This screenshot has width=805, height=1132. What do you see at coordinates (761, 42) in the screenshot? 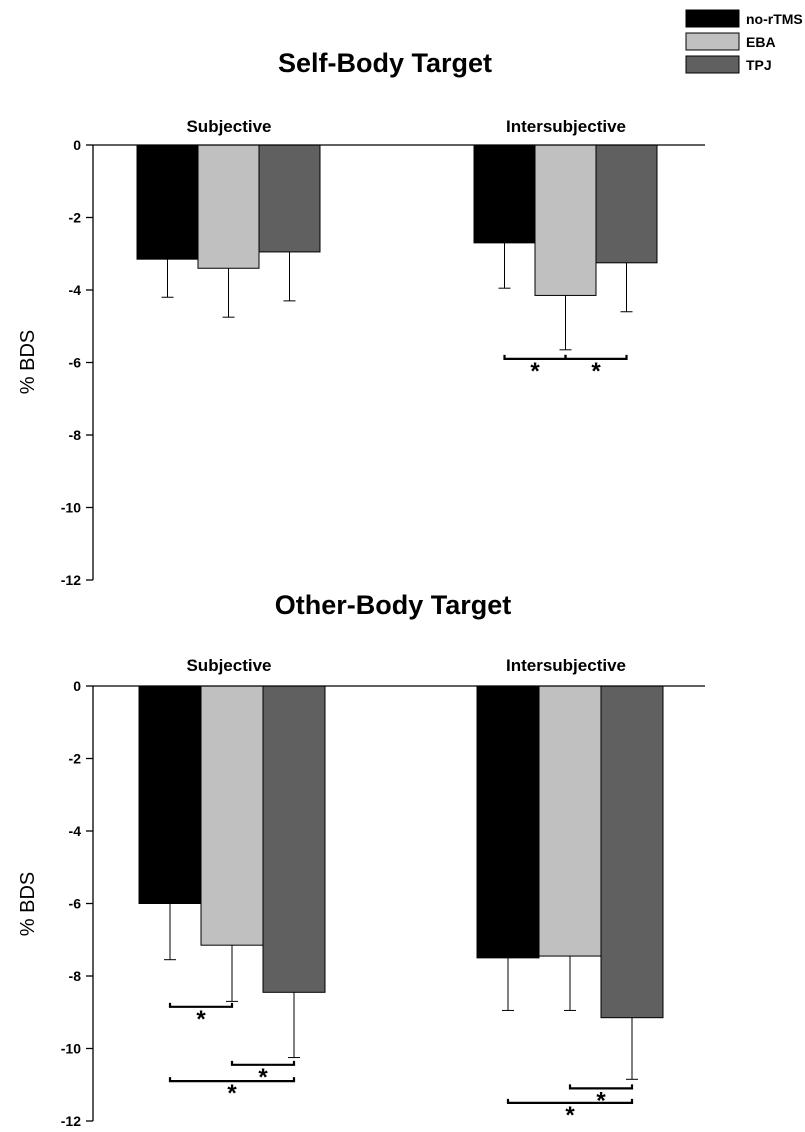
I see `legend-label-eba: EBA` at bounding box center [761, 42].